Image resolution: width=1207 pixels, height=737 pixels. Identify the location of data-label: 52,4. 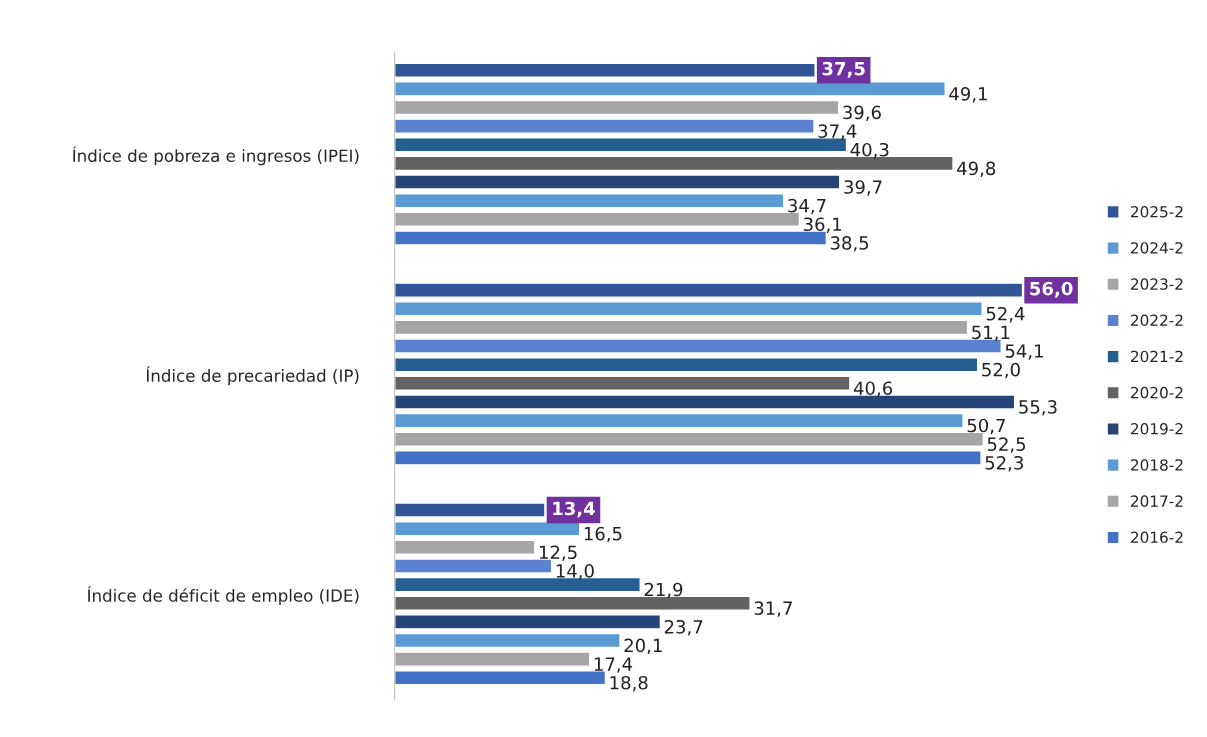
(1005, 314).